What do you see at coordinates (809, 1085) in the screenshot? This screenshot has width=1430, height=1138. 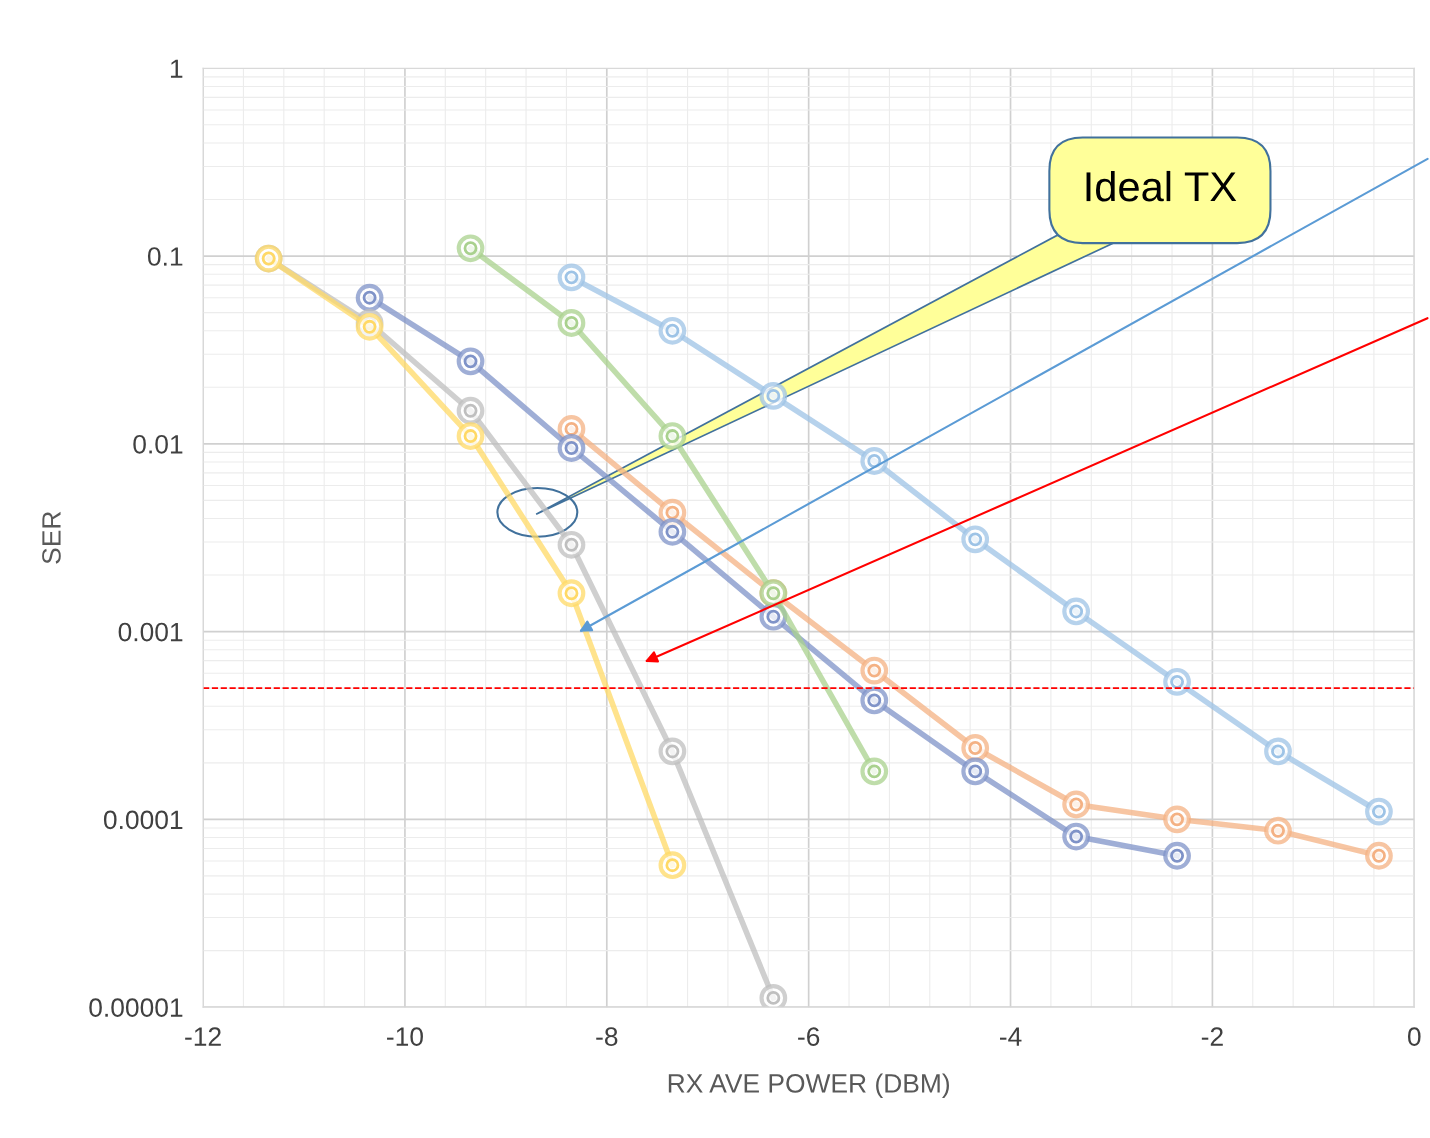 I see `x-axis-title: RX AVE POWER (DBM)` at bounding box center [809, 1085].